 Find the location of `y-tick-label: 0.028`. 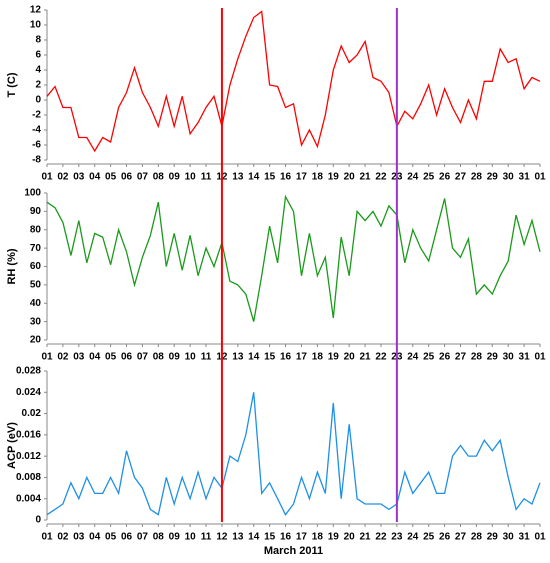

y-tick-label: 0.028 is located at coordinates (28, 371).